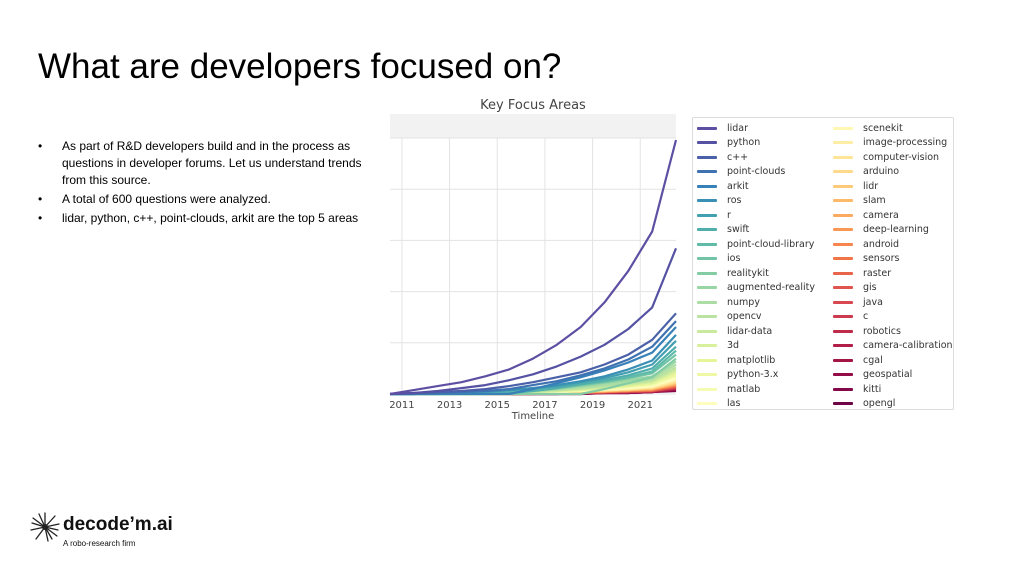 The height and width of the screenshot is (575, 1023). Describe the element at coordinates (750, 331) in the screenshot. I see `legend-label: lidar-data` at that location.